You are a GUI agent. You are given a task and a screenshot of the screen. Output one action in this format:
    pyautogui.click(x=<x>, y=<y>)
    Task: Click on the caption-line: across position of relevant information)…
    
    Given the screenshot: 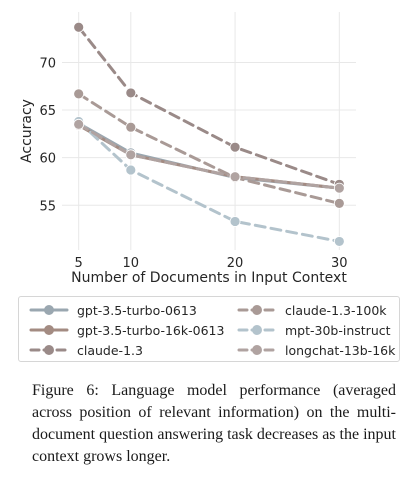 What is the action you would take?
    pyautogui.click(x=214, y=412)
    